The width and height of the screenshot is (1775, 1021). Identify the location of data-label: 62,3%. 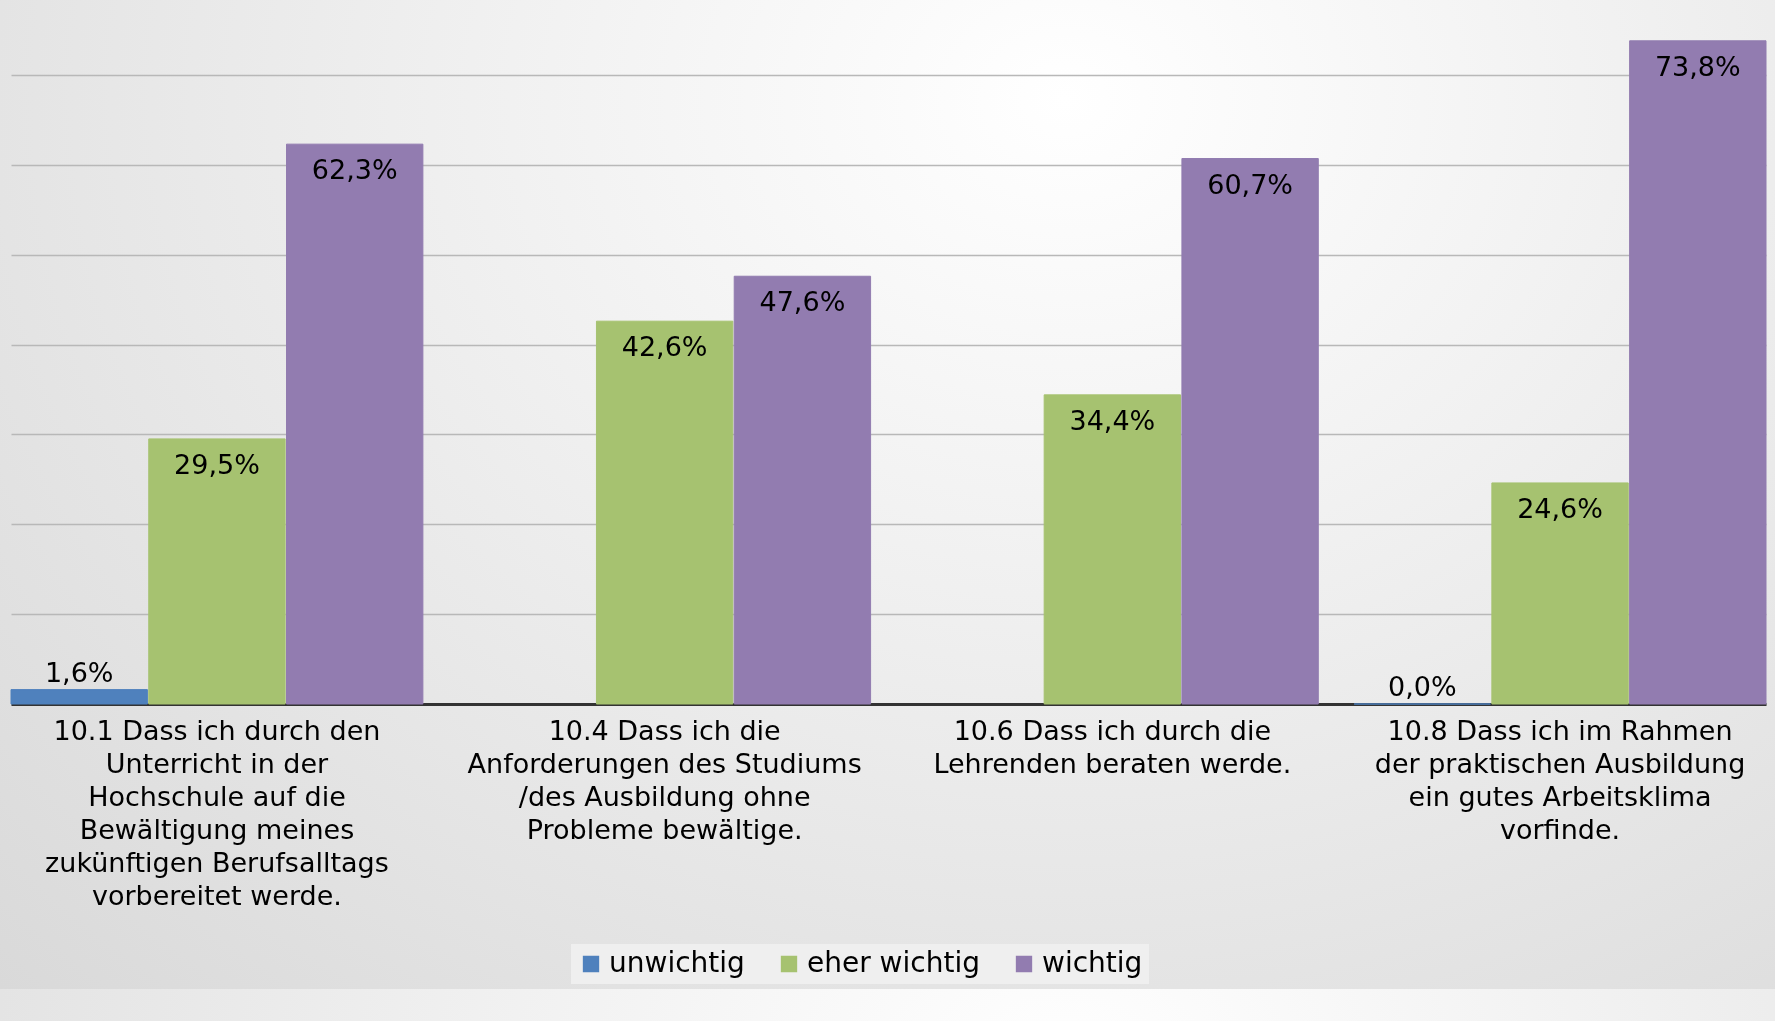
(354, 170).